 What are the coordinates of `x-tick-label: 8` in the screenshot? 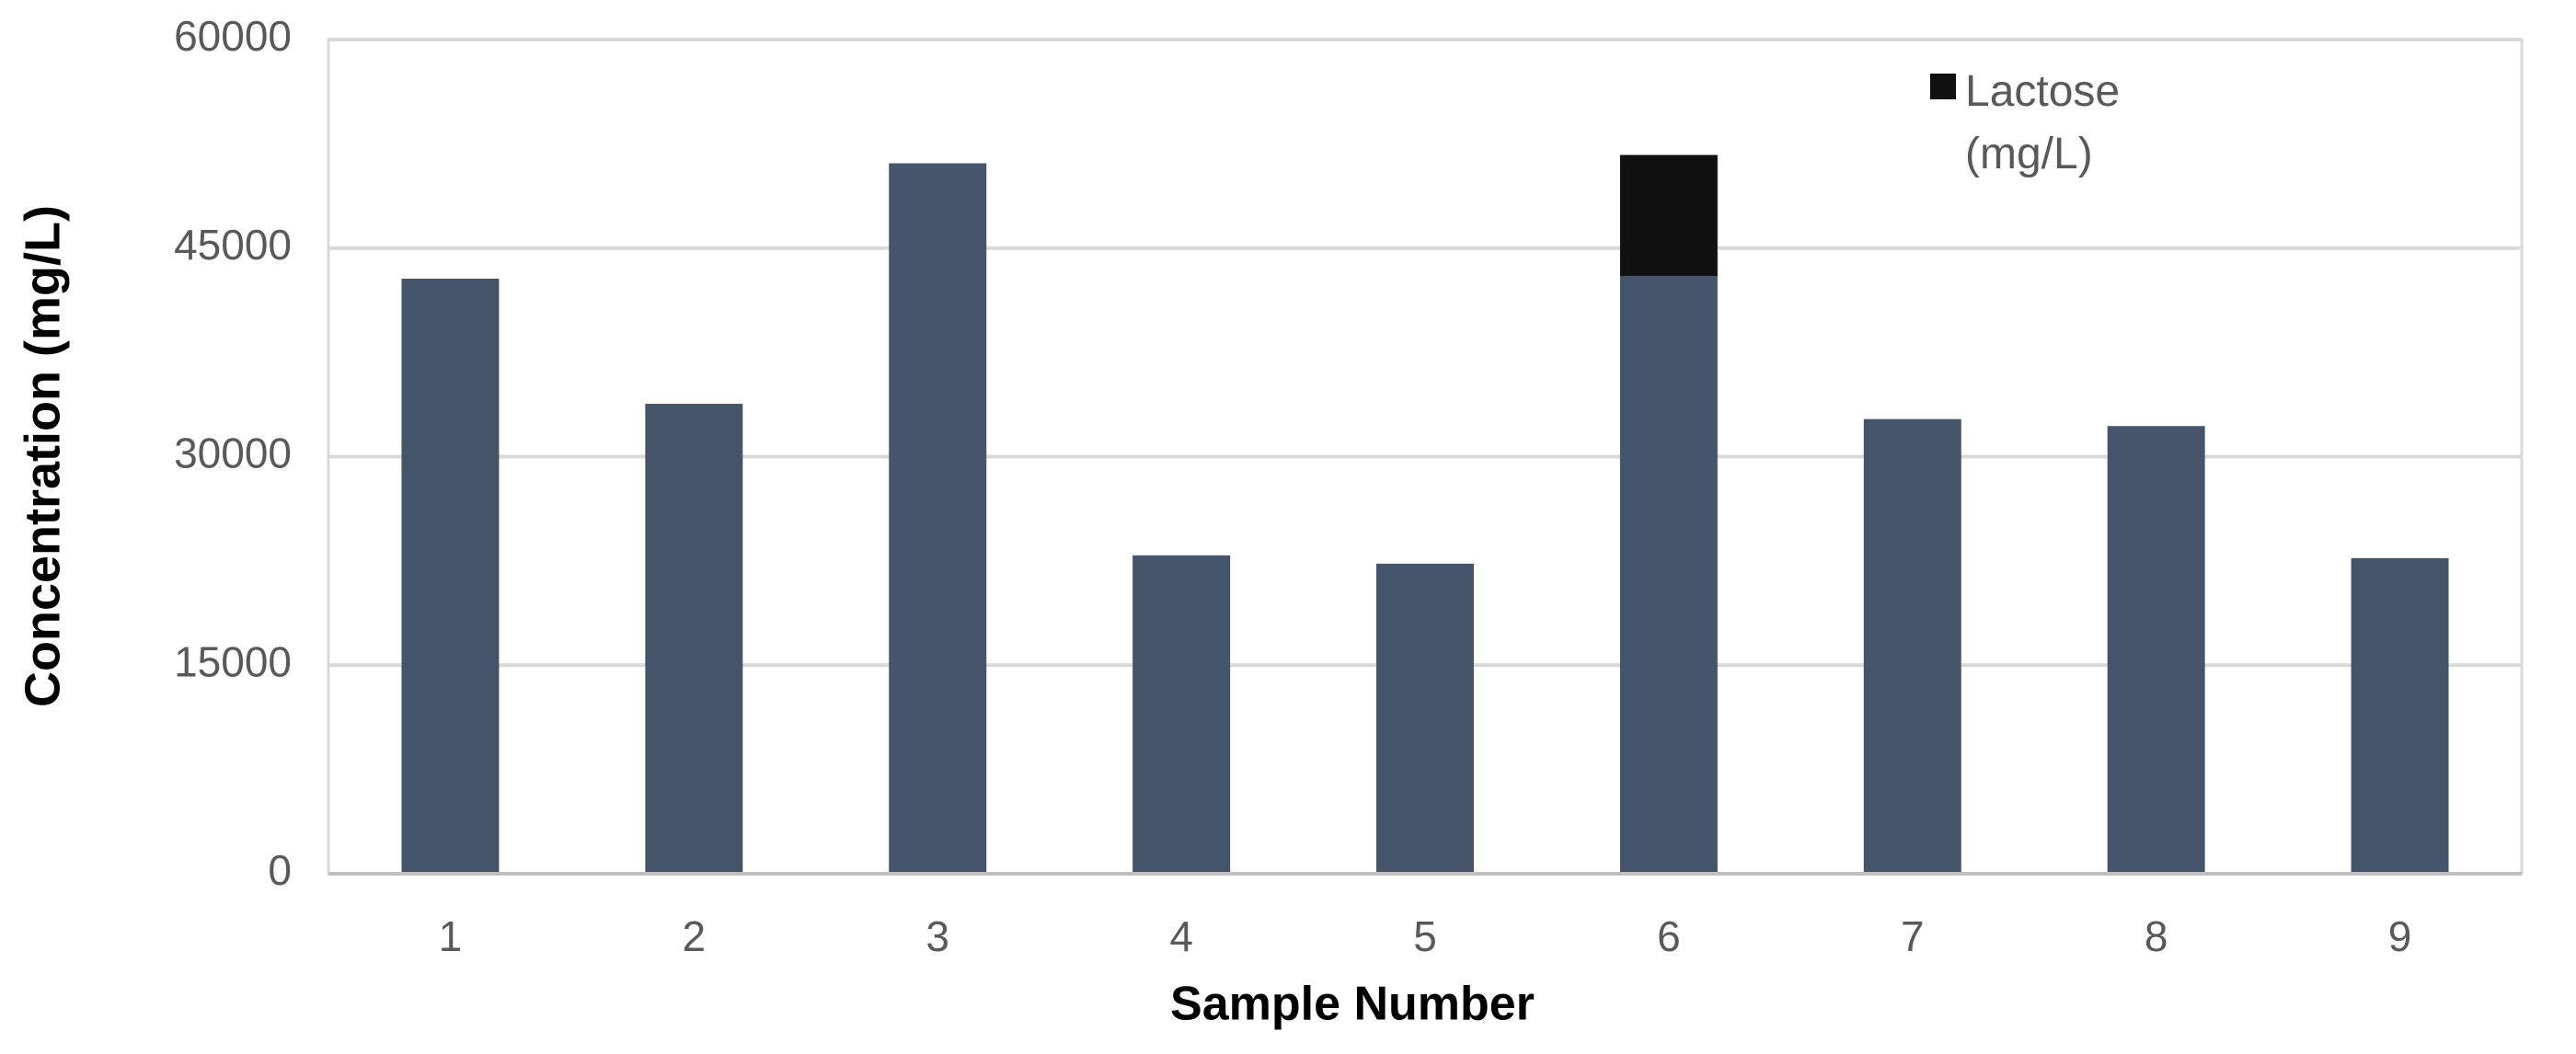 It's located at (2156, 936).